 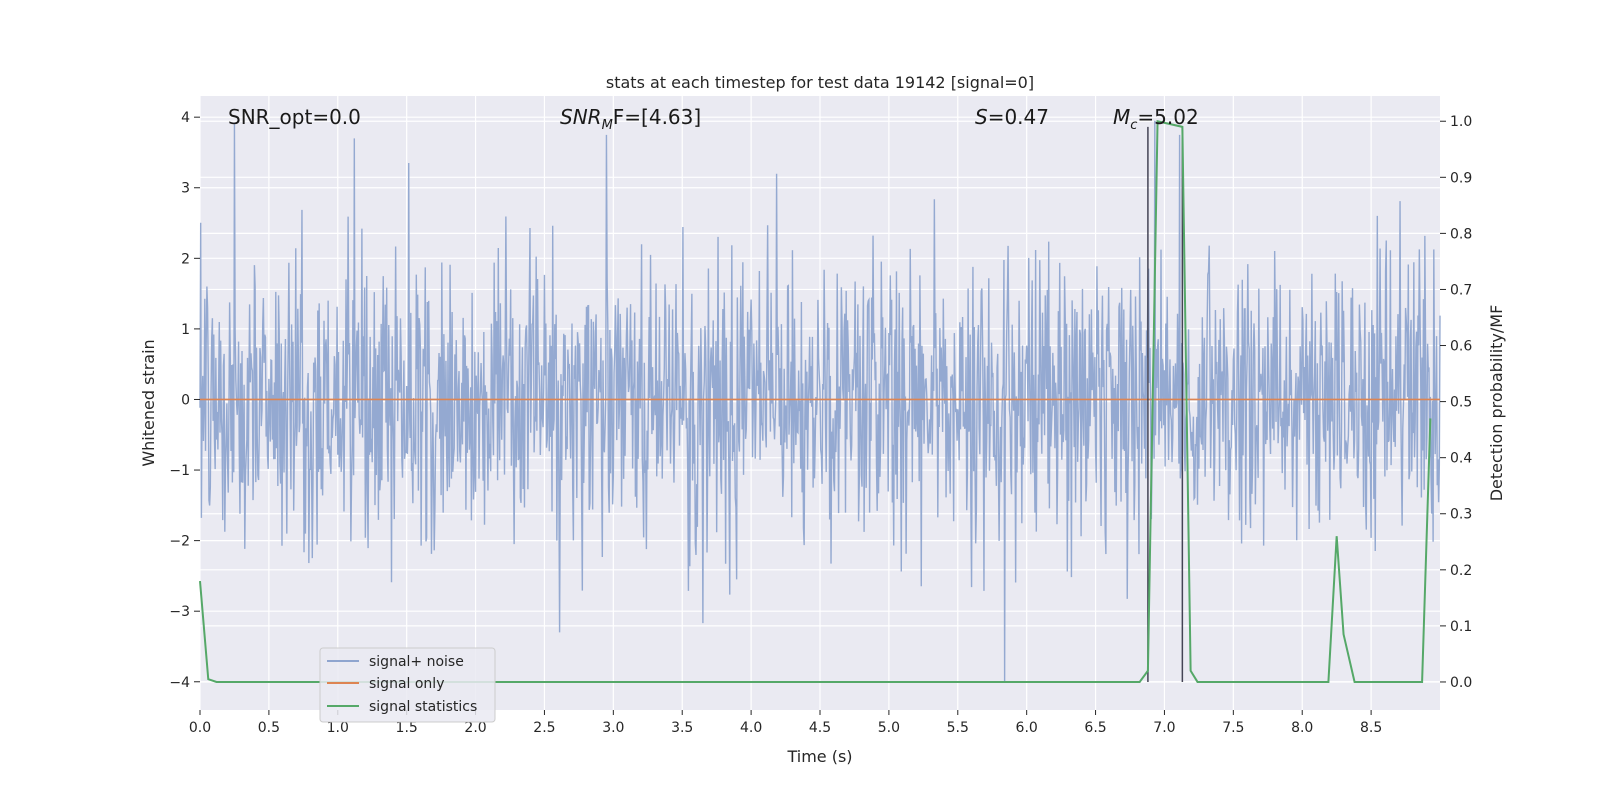 I want to click on y-right-tick-label-0: 1.0, so click(x=1461, y=122).